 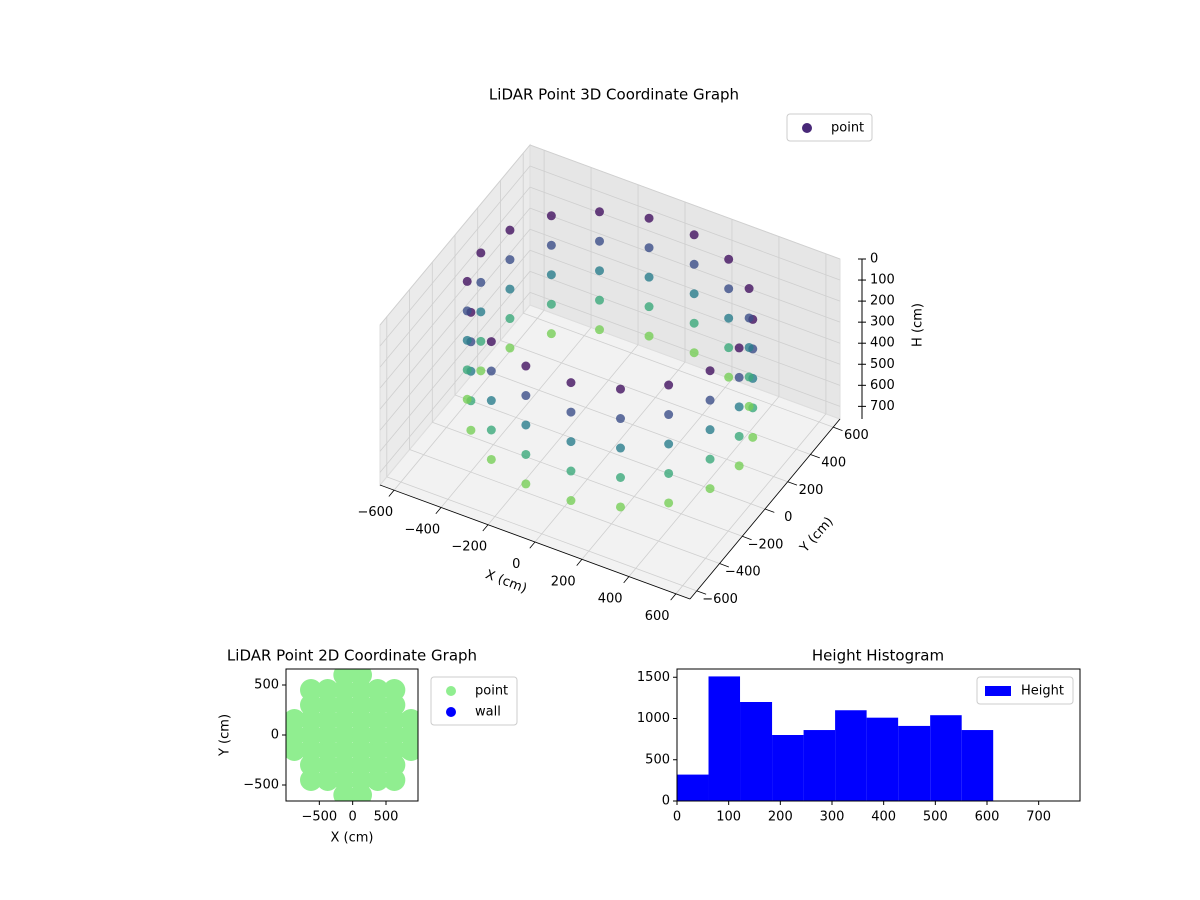 I want to click on y-tick-label: 600, so click(x=856, y=435).